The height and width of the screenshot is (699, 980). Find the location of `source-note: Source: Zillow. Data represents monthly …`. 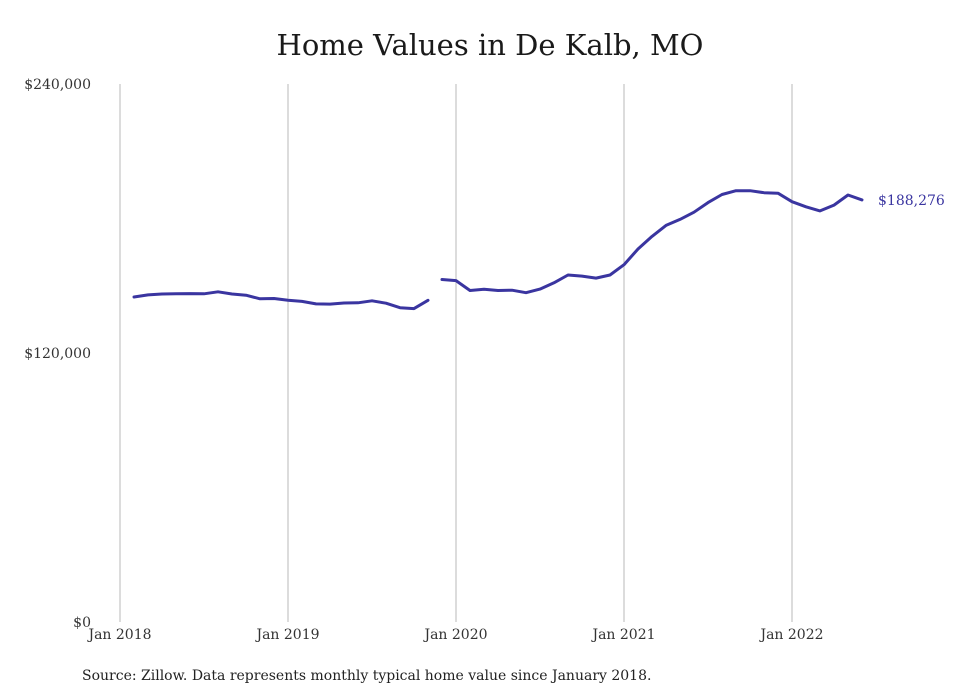

source-note: Source: Zillow. Data represents monthly … is located at coordinates (367, 676).